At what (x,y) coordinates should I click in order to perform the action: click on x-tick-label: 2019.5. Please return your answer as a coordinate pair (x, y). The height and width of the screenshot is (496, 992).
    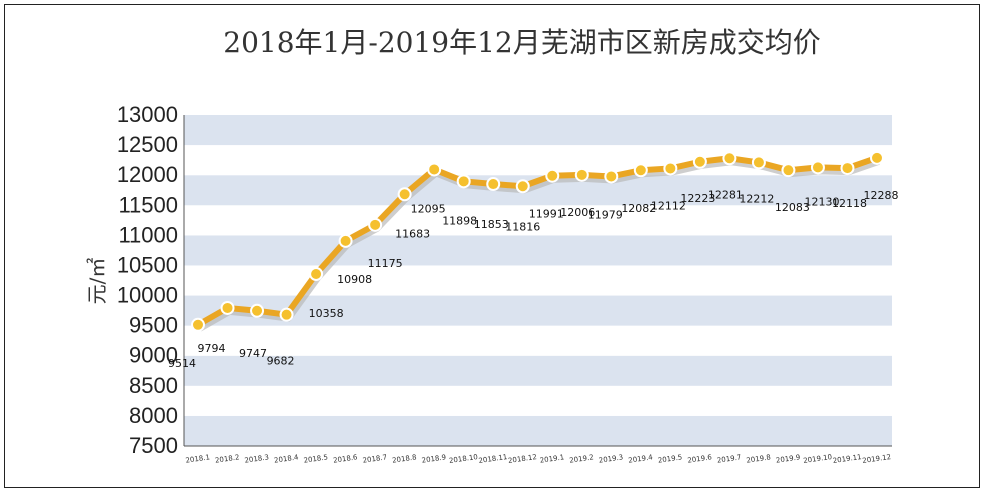
    Looking at the image, I should click on (669, 458).